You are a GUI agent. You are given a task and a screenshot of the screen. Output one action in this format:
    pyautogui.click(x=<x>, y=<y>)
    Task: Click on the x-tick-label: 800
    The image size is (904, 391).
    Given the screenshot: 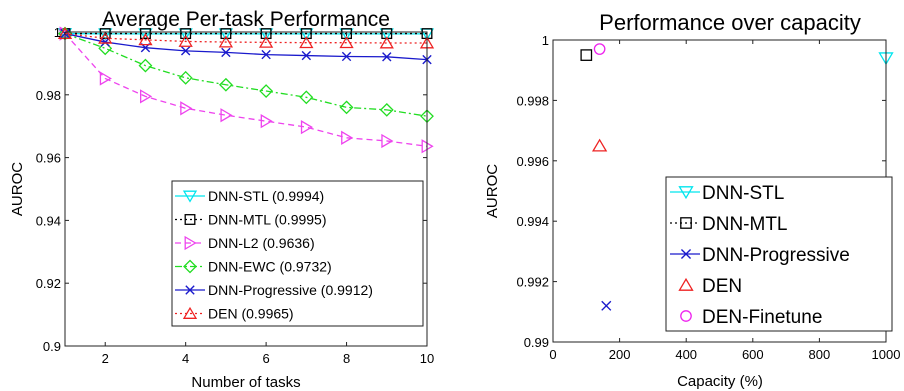 What is the action you would take?
    pyautogui.click(x=820, y=354)
    